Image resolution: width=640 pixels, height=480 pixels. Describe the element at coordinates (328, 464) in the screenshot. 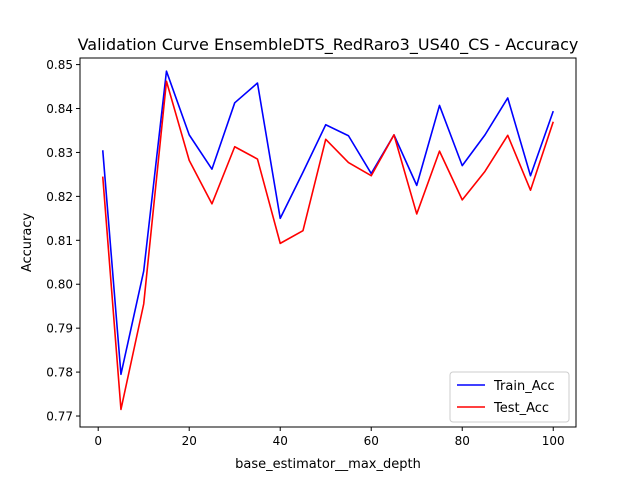

I see `x-axis-label: base_estimator__max_depth` at that location.